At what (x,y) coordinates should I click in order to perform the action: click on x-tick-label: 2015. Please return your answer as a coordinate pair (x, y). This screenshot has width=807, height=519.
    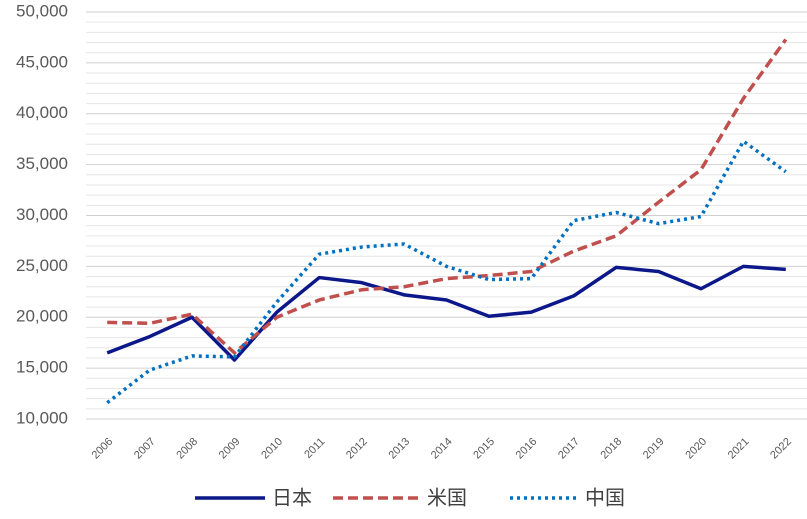
    Looking at the image, I should click on (484, 449).